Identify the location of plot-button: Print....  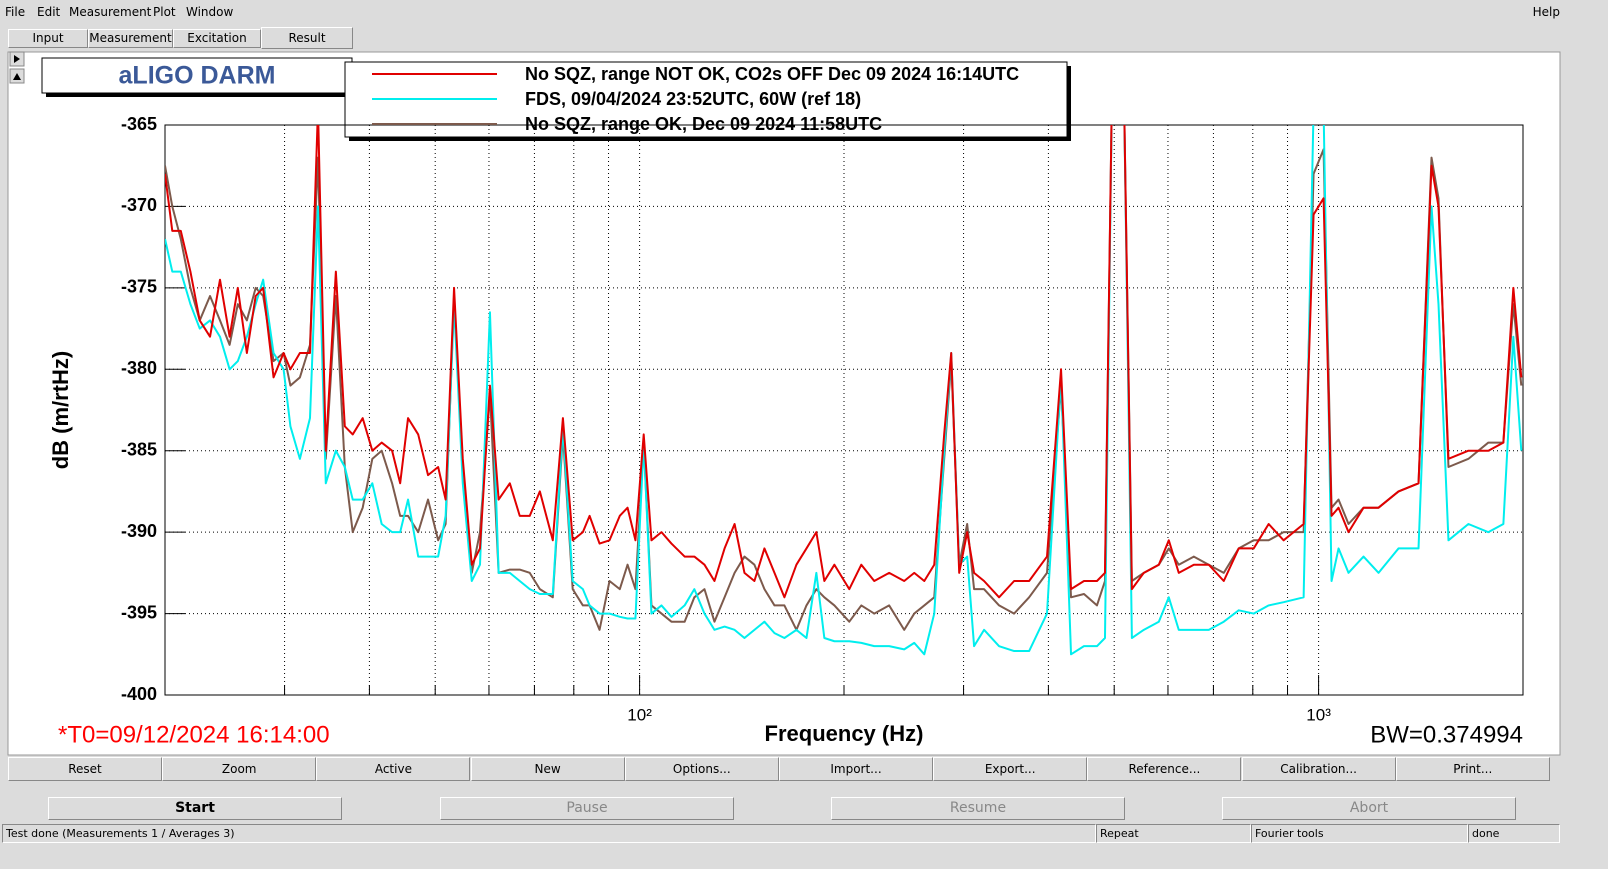
(1472, 769).